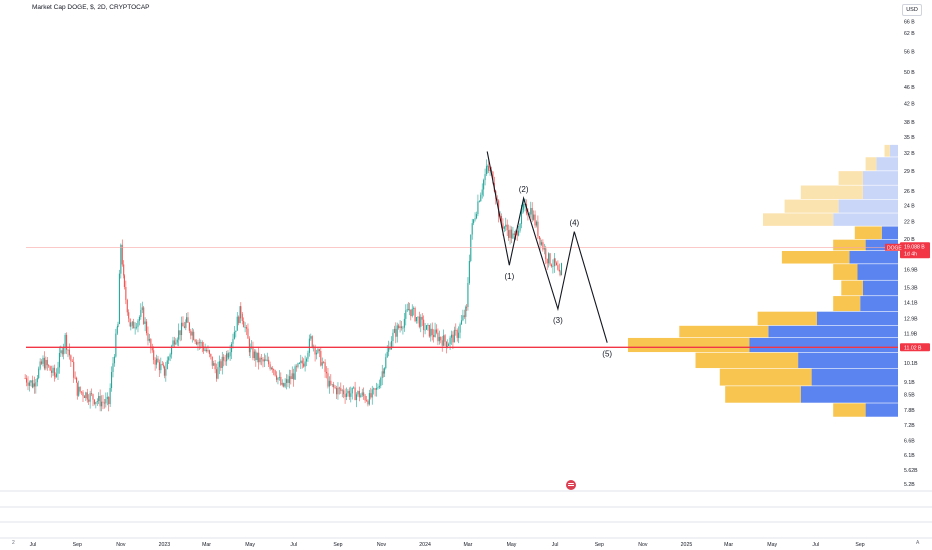 This screenshot has height=550, width=932. I want to click on auto-scale-button: A, so click(918, 543).